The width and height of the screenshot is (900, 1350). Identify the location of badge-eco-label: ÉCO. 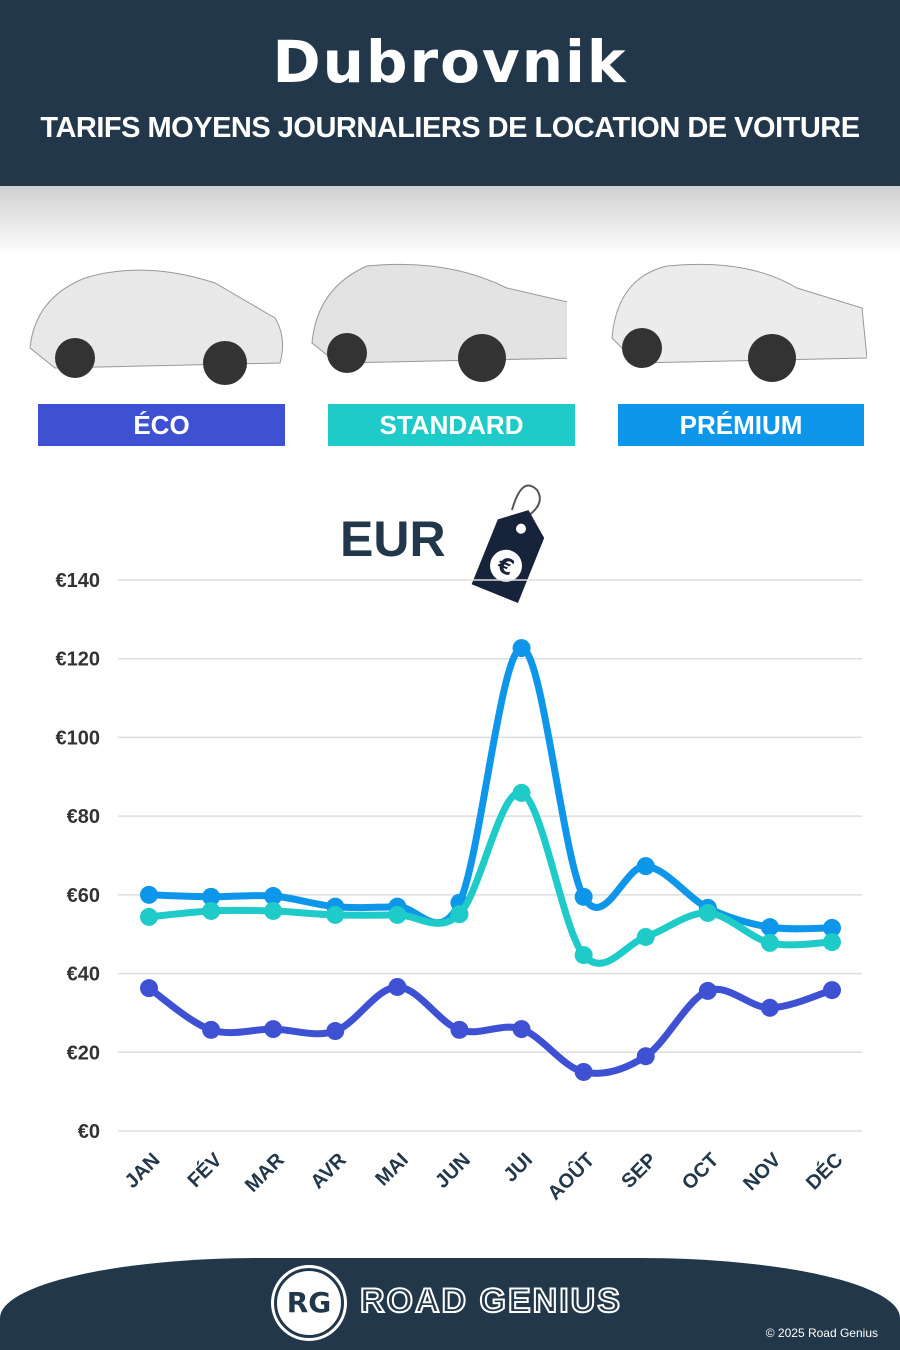
(161, 425).